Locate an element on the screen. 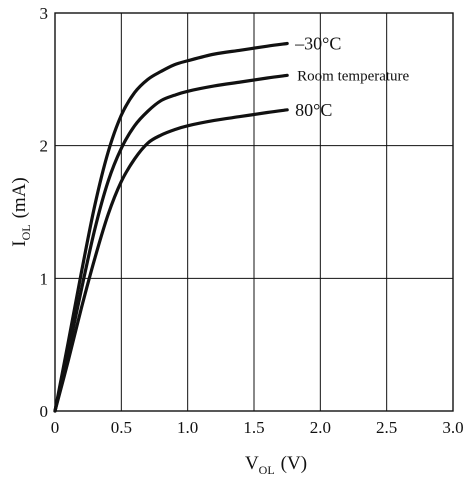 The height and width of the screenshot is (480, 468). series-label-80c: 80°C is located at coordinates (313, 110).